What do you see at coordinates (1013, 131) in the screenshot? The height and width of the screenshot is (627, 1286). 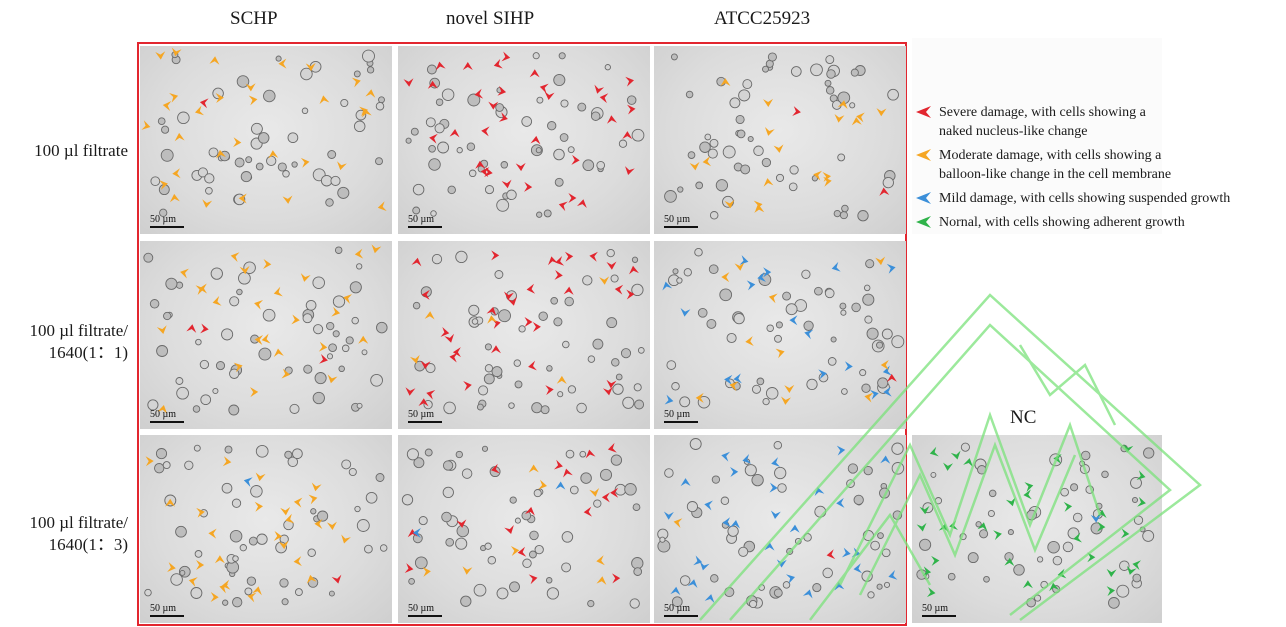 I see `legend-line: naked nucleus-like change` at bounding box center [1013, 131].